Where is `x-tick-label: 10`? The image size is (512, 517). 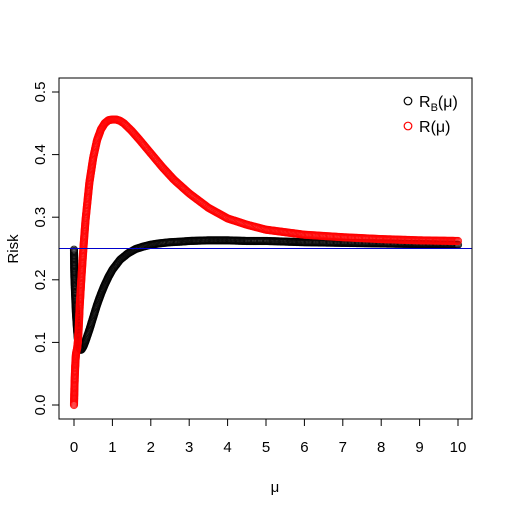 x-tick-label: 10 is located at coordinates (458, 447).